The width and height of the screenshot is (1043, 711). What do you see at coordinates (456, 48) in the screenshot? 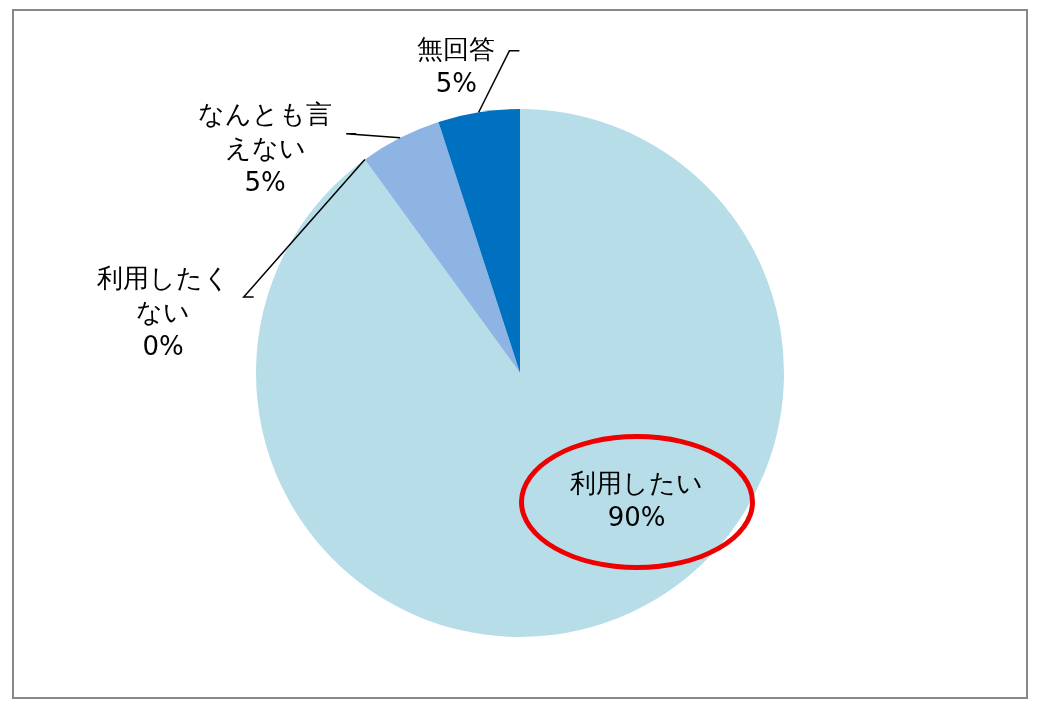
I see `slice-label: 無回答` at bounding box center [456, 48].